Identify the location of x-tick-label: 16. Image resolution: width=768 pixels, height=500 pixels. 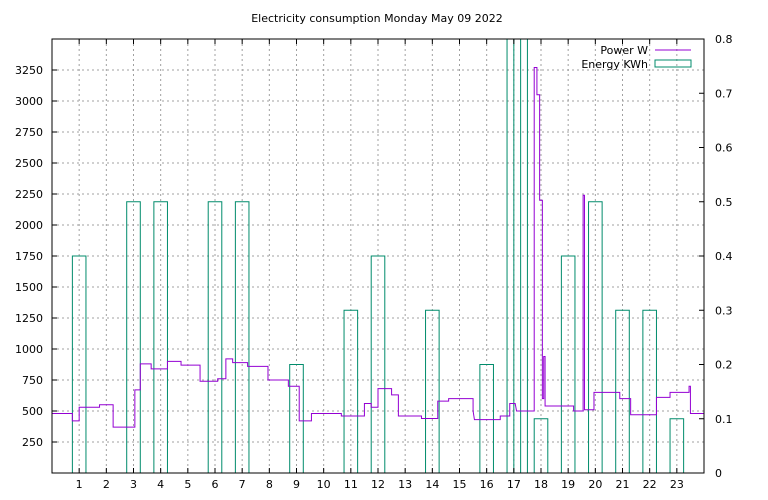
(487, 484).